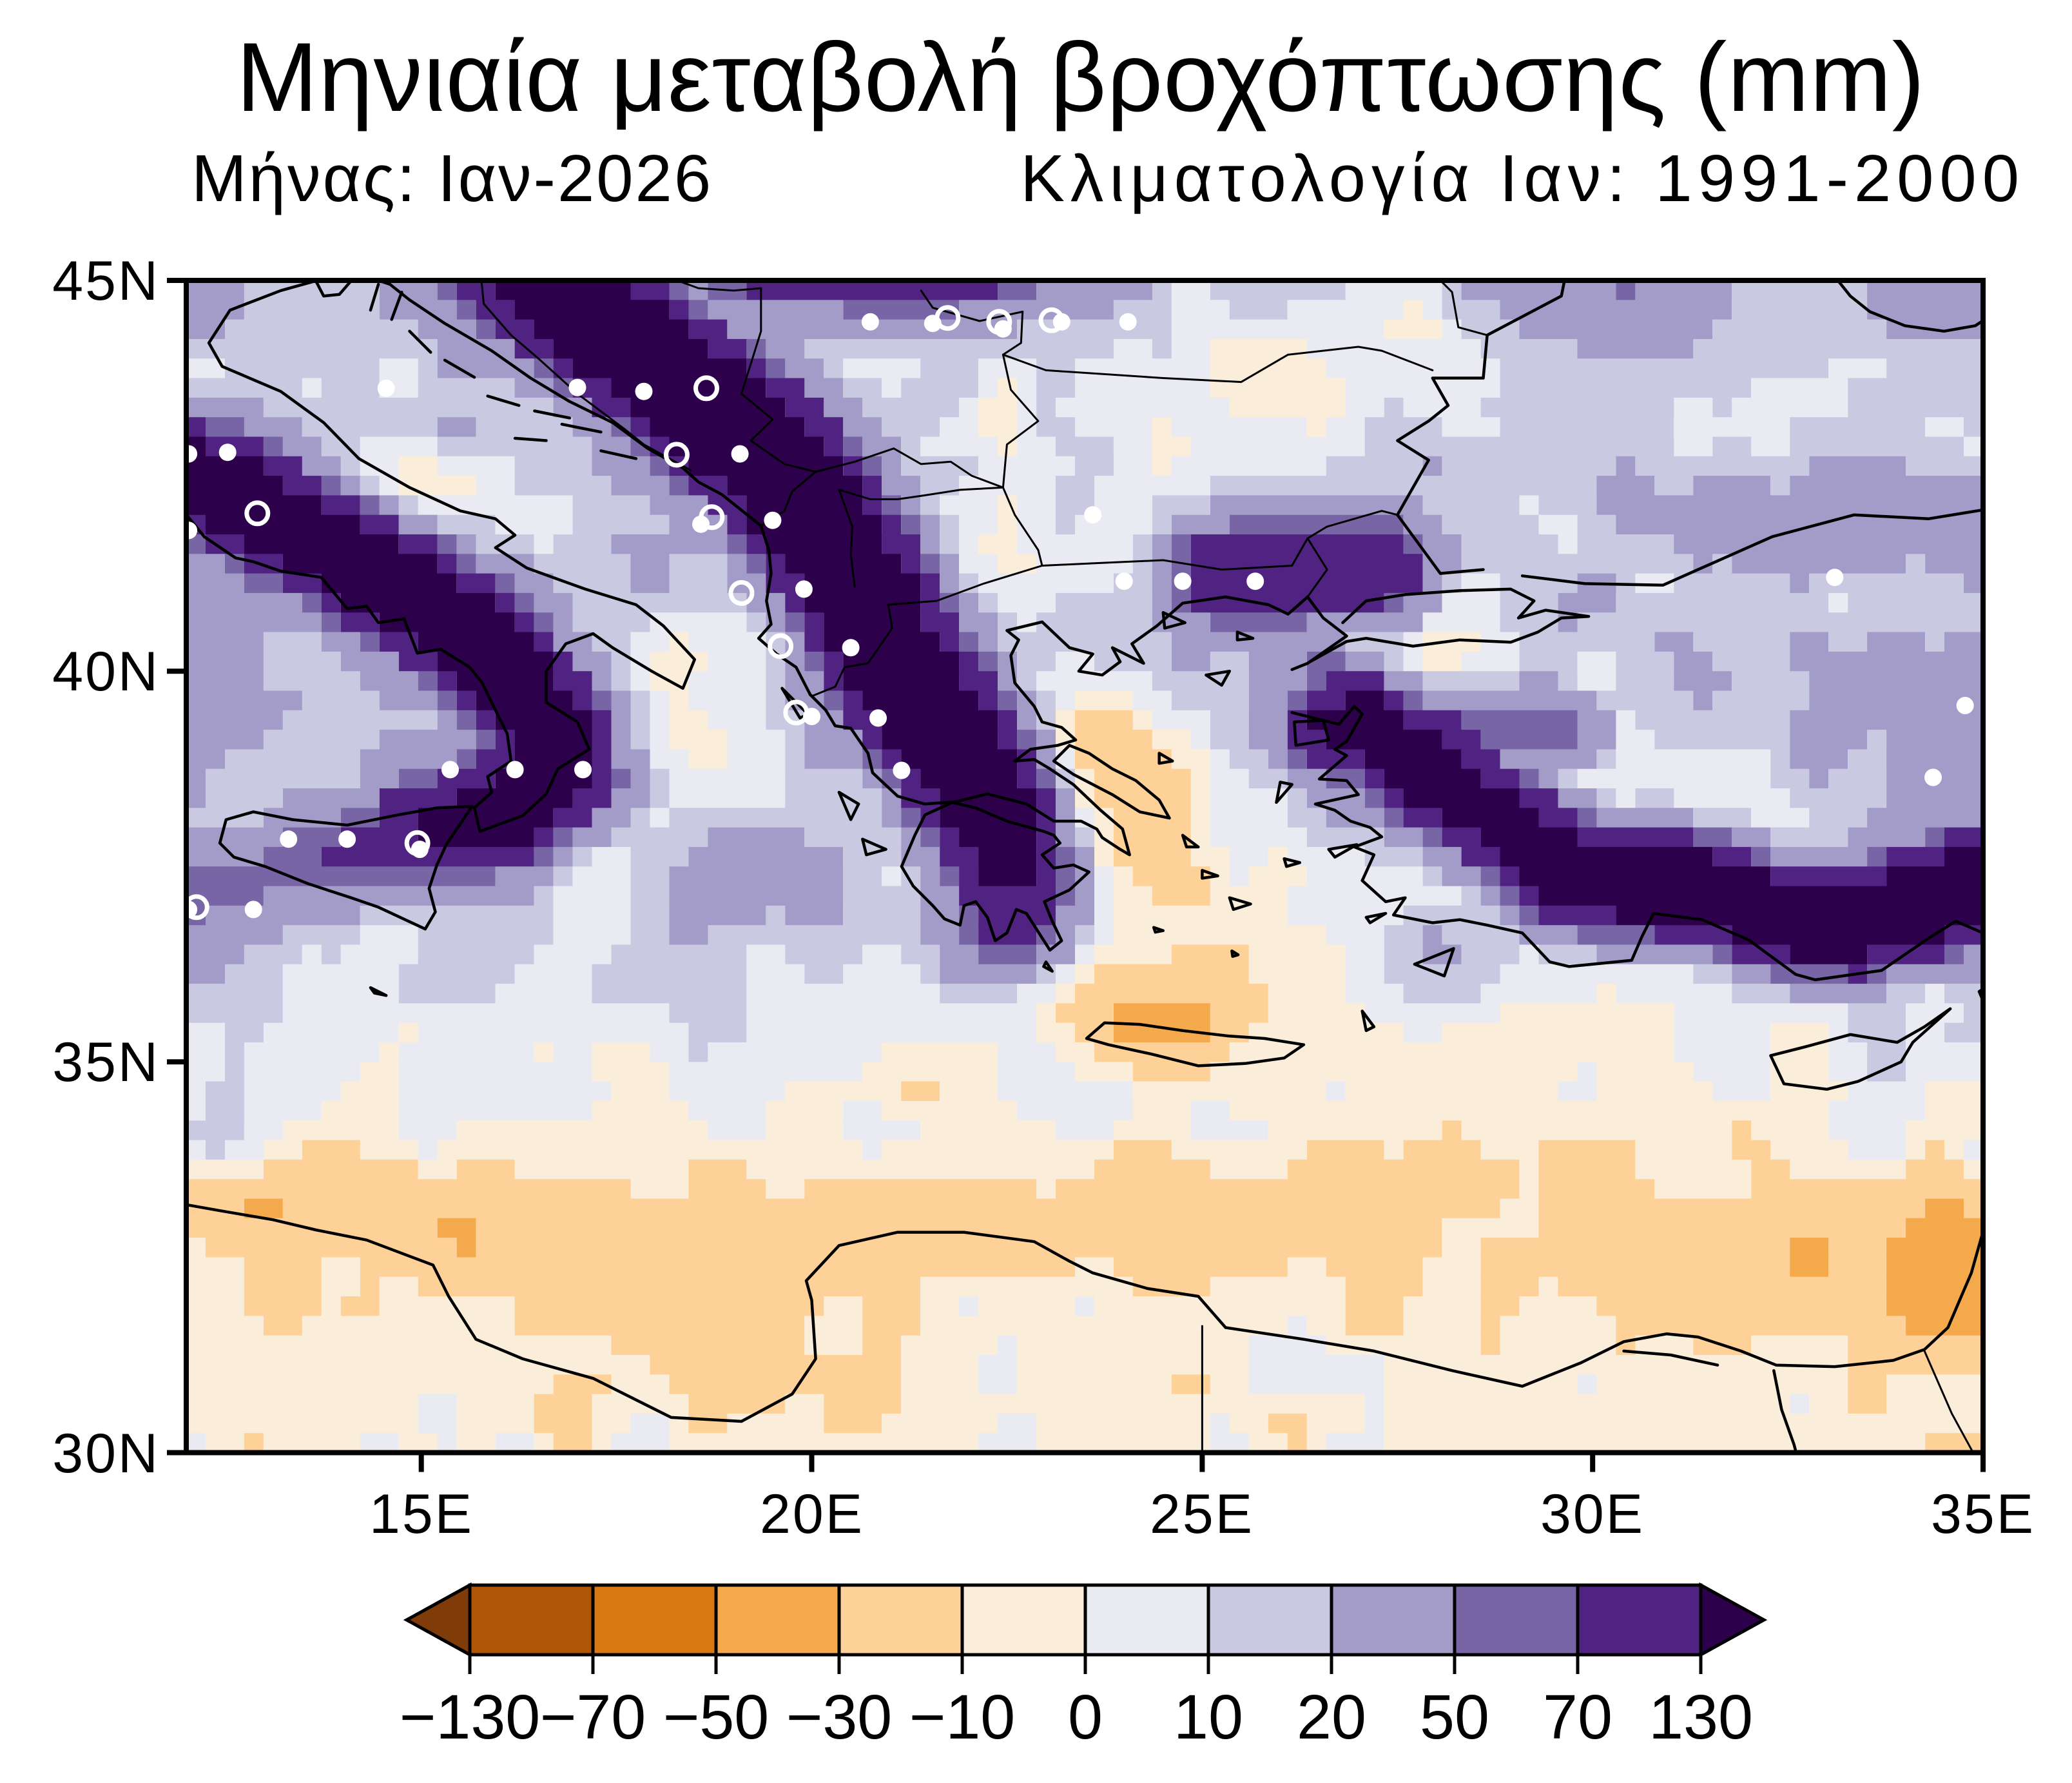 Image resolution: width=2072 pixels, height=1783 pixels. What do you see at coordinates (452, 178) in the screenshot?
I see `svg-text: Μήνας: Ιαν-2026` at bounding box center [452, 178].